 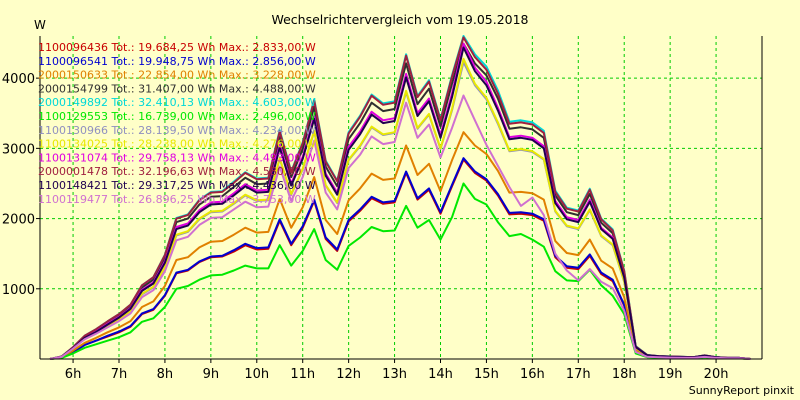 I want to click on x-tick-label-11h: 11h, so click(x=302, y=374).